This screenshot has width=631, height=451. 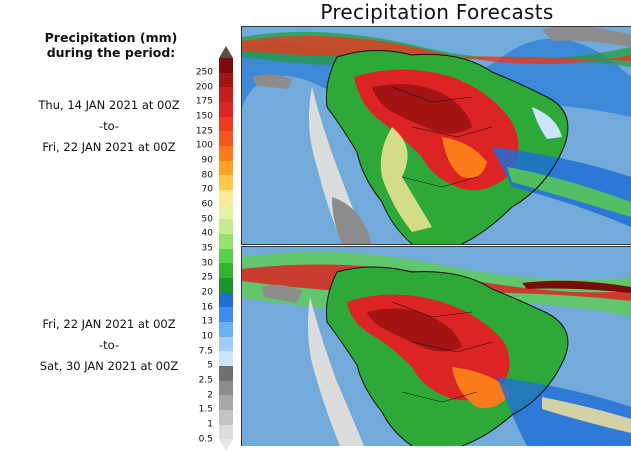 I want to click on scale-max-arrow, so click(x=226, y=52).